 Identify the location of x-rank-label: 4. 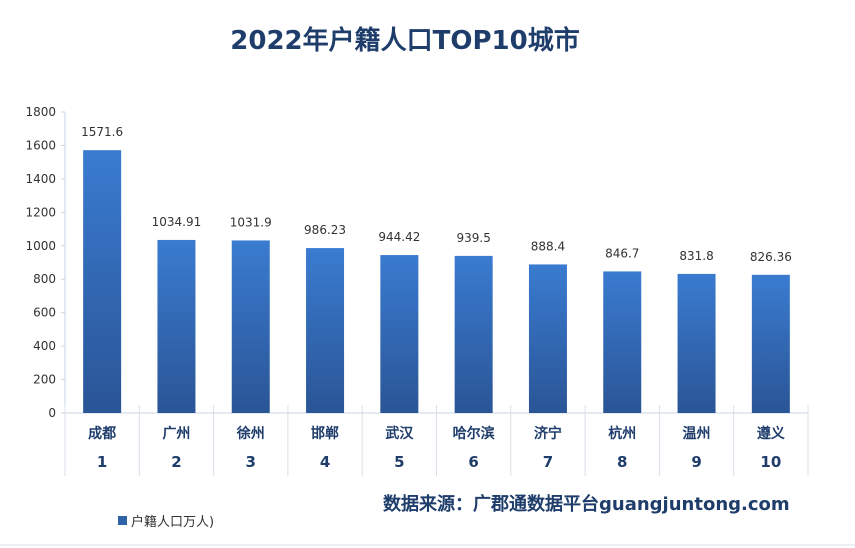
(325, 462).